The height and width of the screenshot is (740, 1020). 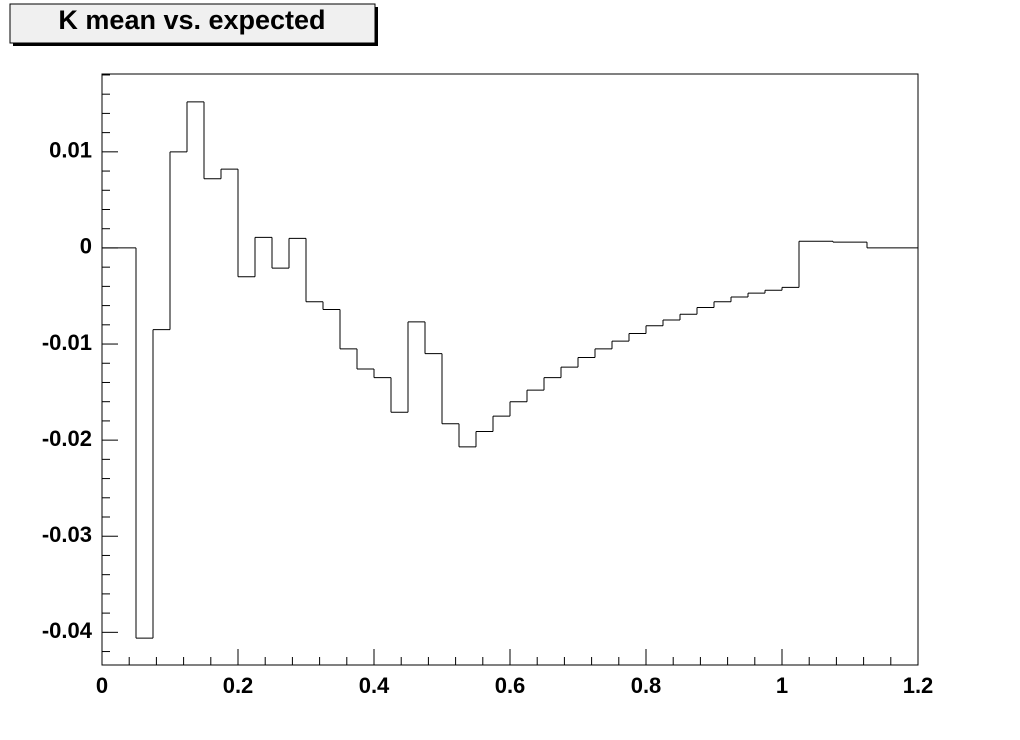 I want to click on y-tick-label: -0.03, so click(x=67, y=534).